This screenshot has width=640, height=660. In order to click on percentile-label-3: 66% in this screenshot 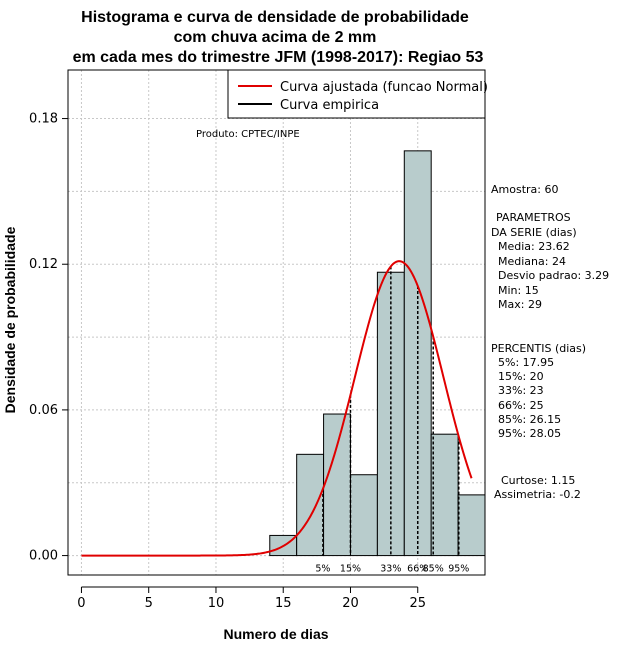, I will do `click(417, 569)`.